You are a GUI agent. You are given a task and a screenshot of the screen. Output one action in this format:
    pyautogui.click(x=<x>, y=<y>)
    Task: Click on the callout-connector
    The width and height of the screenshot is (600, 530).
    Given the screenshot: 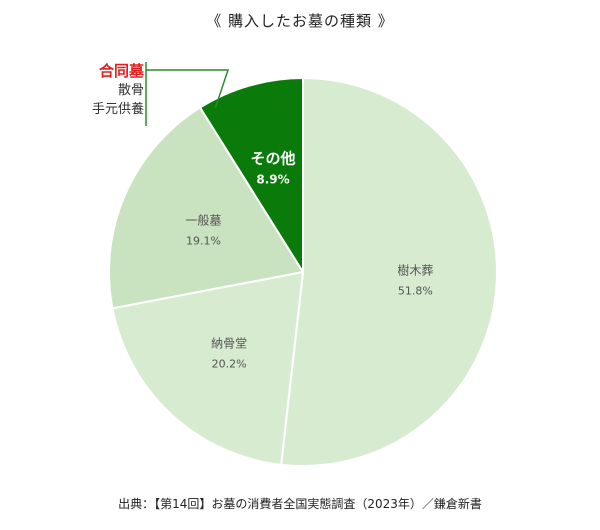 What is the action you would take?
    pyautogui.click(x=187, y=94)
    